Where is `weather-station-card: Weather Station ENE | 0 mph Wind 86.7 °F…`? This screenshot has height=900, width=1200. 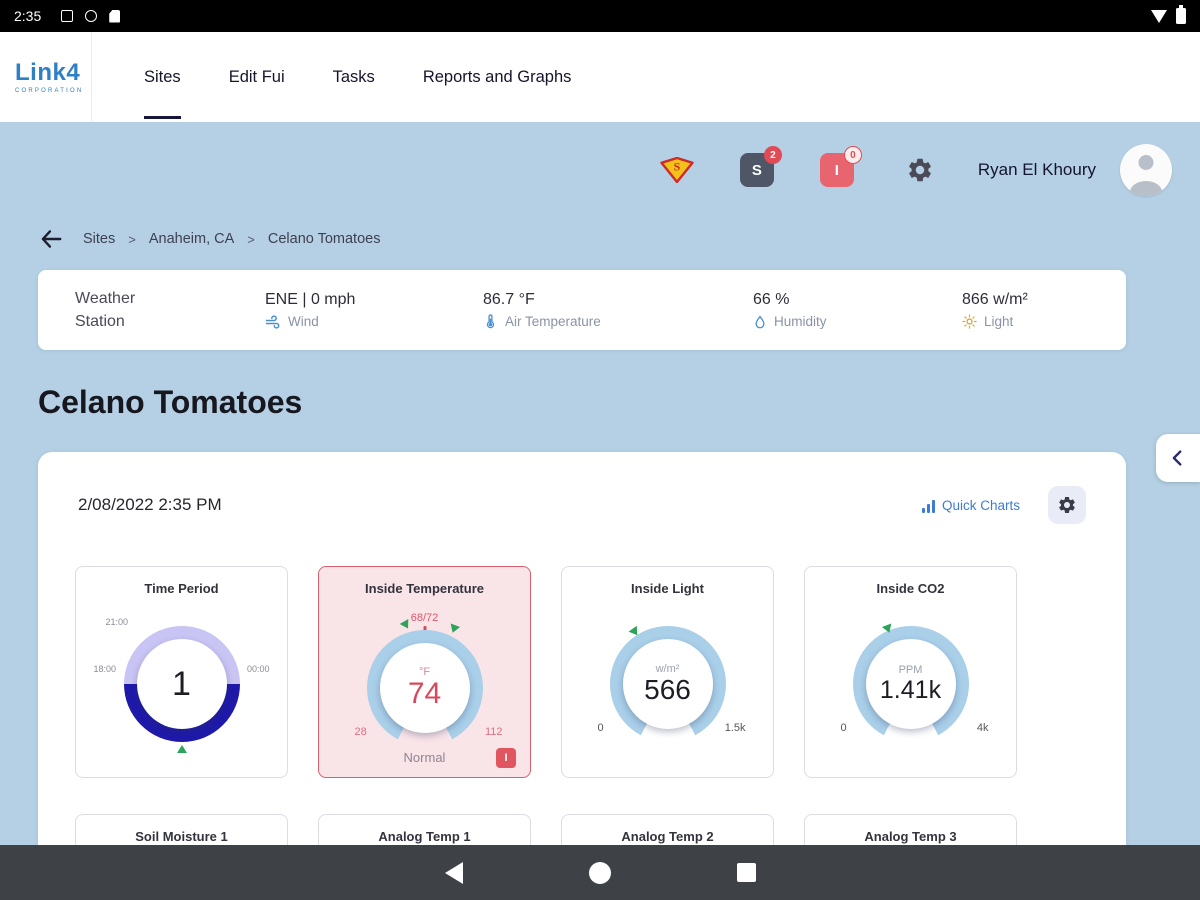 weather-station-card: Weather Station ENE | 0 mph Wind 86.7 °F… is located at coordinates (582, 310).